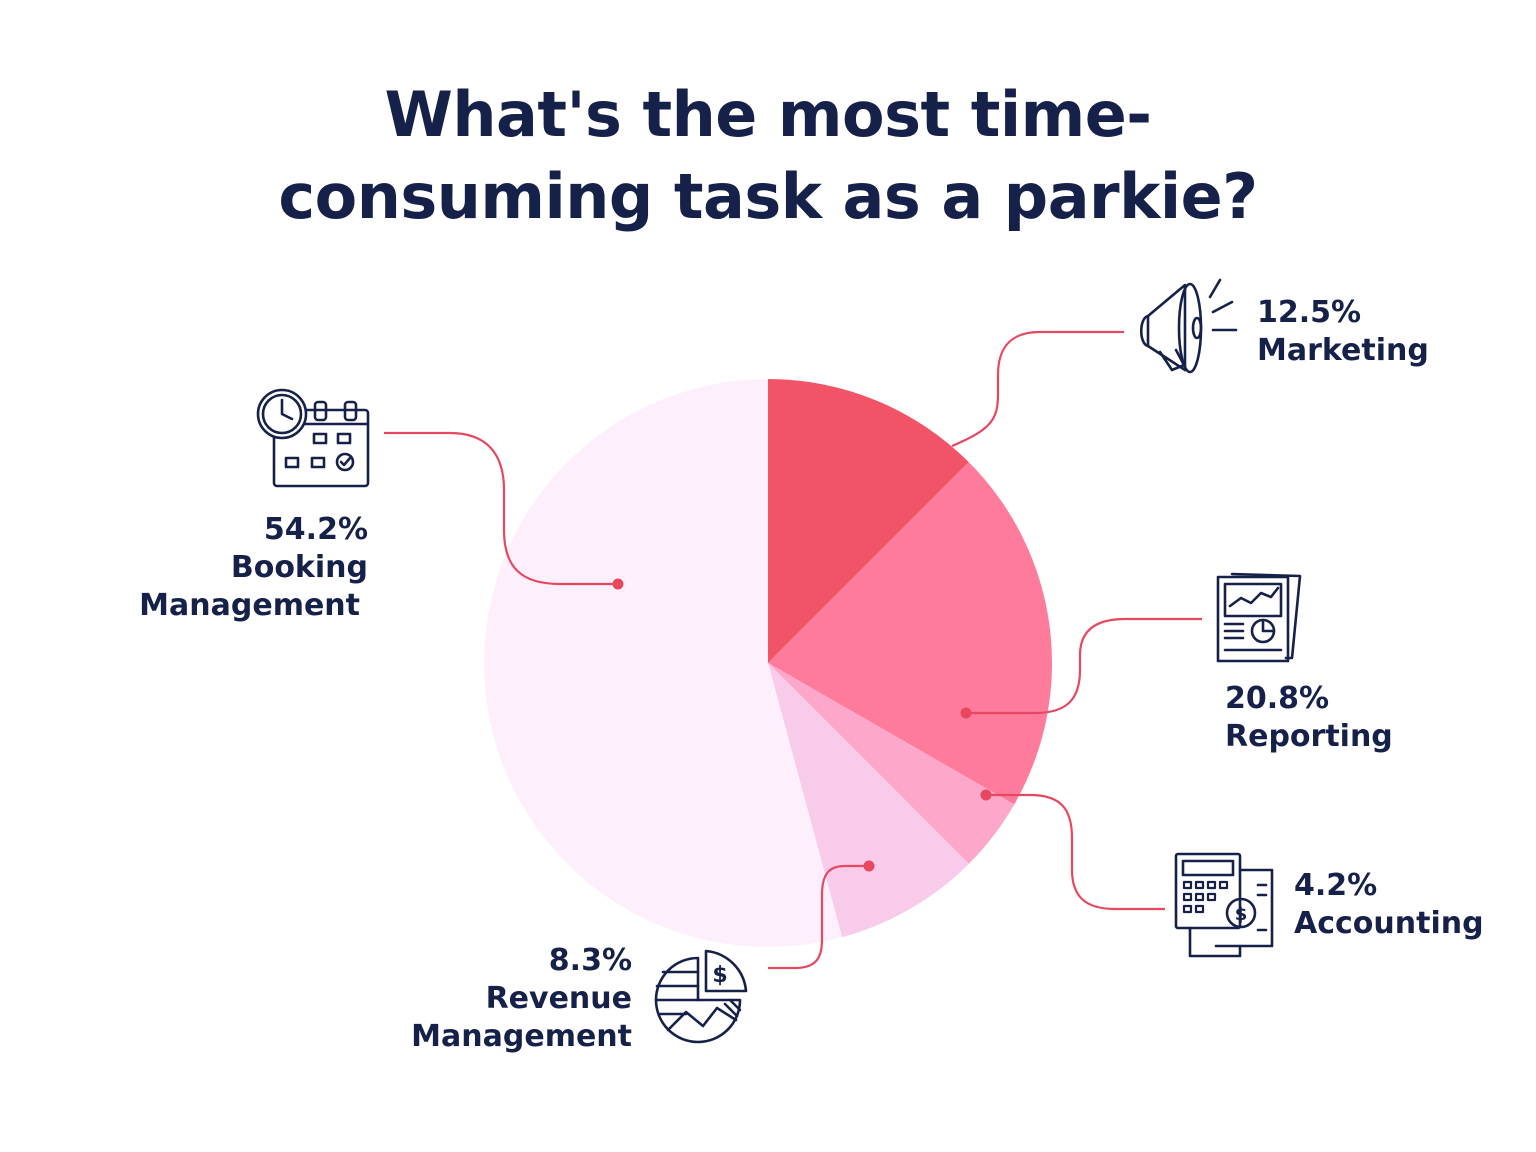  What do you see at coordinates (1343, 332) in the screenshot?
I see `label-marketing: 12.5% Marketing` at bounding box center [1343, 332].